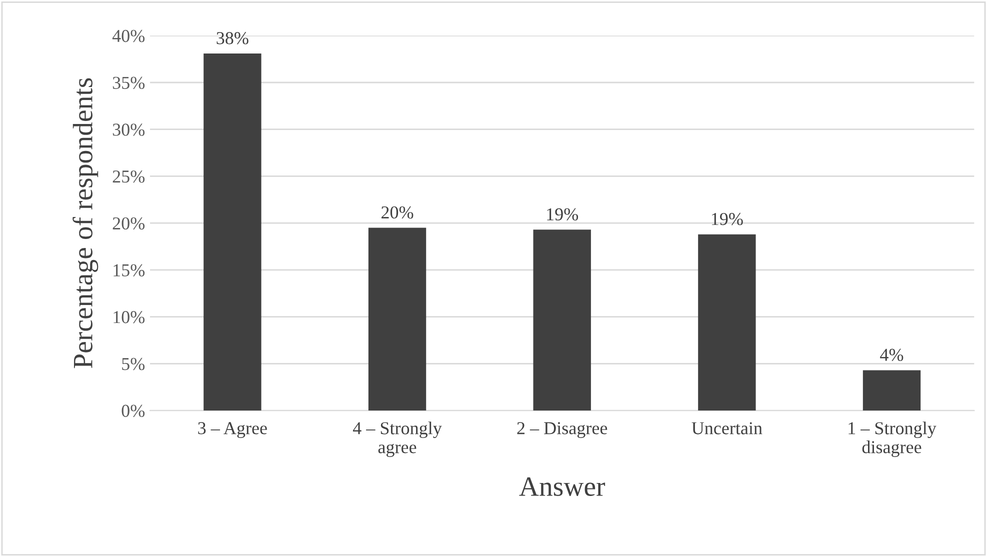 The width and height of the screenshot is (987, 557). I want to click on data-label: 20%, so click(398, 212).